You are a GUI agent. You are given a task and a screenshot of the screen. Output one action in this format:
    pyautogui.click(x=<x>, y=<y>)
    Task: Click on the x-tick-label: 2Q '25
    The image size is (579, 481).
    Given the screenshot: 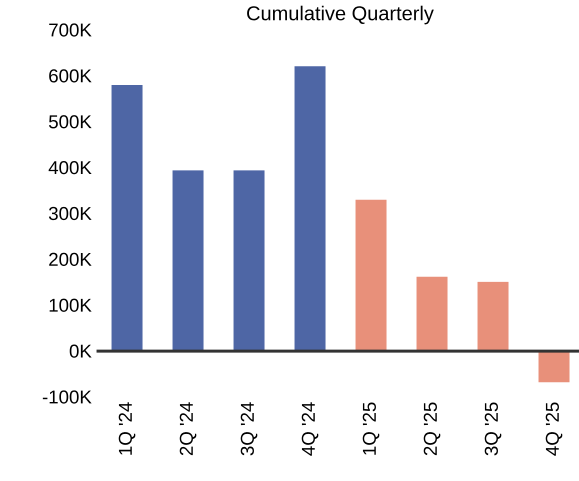 What is the action you would take?
    pyautogui.click(x=432, y=429)
    